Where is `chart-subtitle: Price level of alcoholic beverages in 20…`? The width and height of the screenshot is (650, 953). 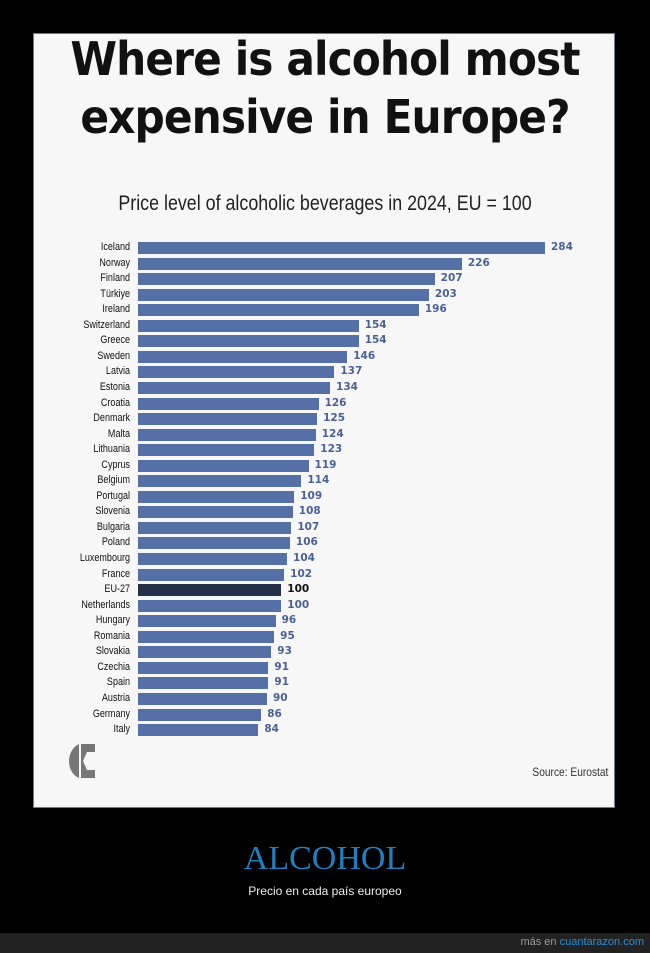
chart-subtitle: Price level of alcoholic beverages in 20… is located at coordinates (325, 203).